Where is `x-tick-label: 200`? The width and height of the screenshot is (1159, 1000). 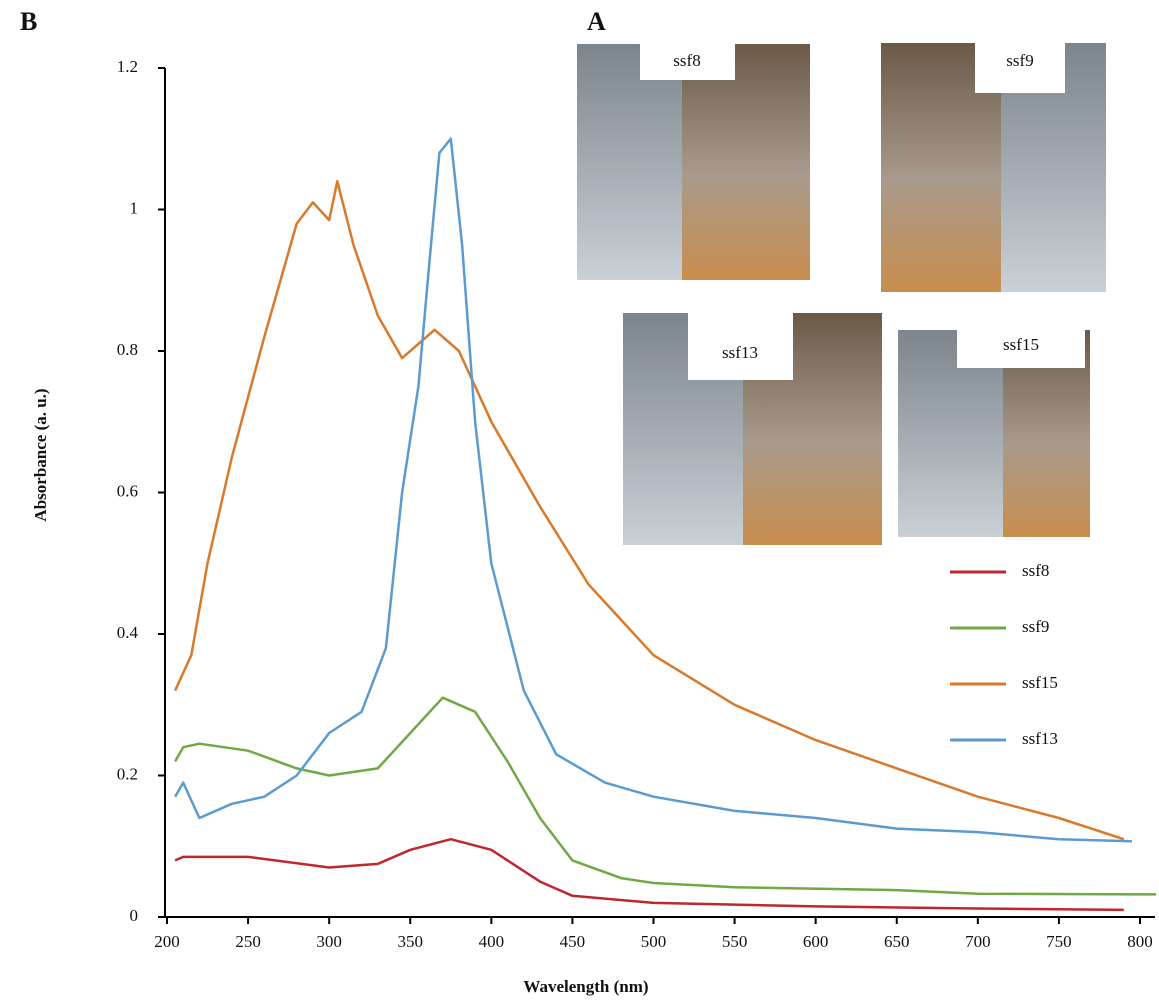 x-tick-label: 200 is located at coordinates (167, 941).